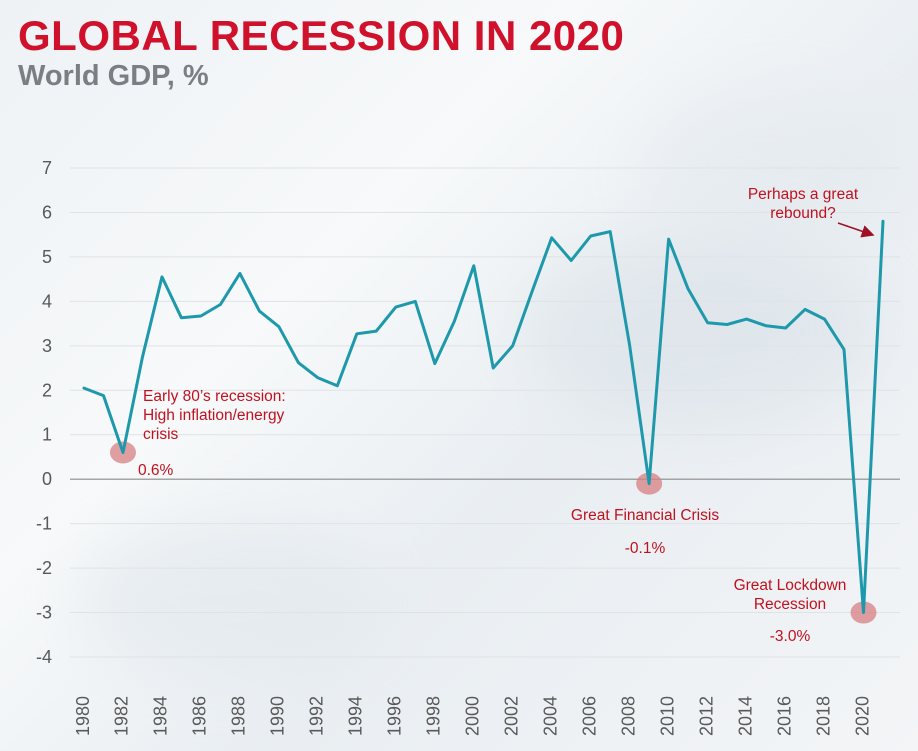 The image size is (918, 751). What do you see at coordinates (44, 613) in the screenshot?
I see `y-tick-label: -3` at bounding box center [44, 613].